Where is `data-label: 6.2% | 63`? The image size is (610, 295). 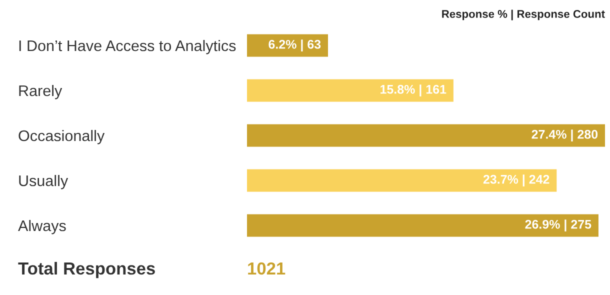 data-label: 6.2% | 63 is located at coordinates (294, 46).